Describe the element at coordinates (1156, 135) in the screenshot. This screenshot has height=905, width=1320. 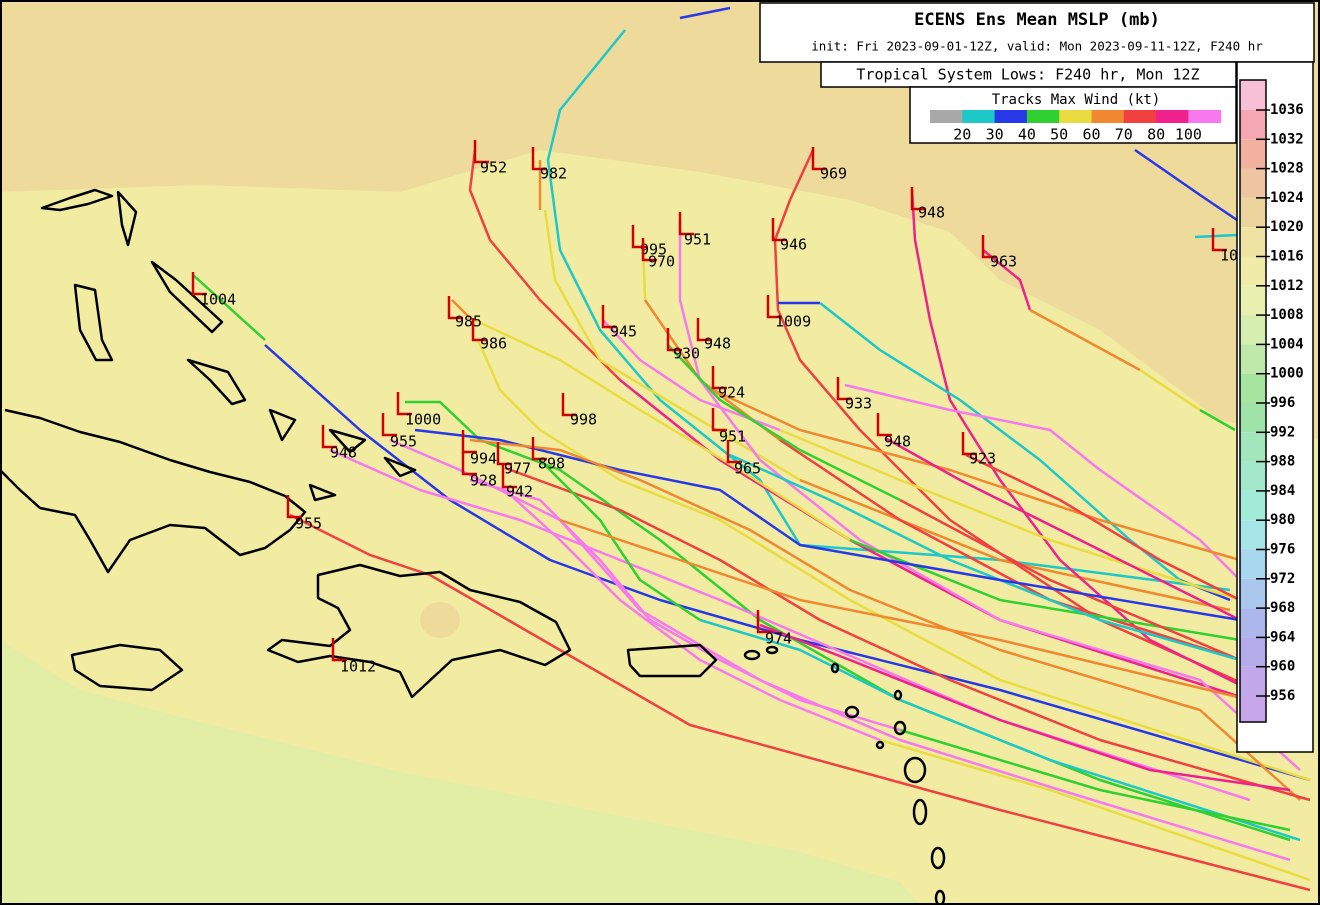
I see `wind-tick-label: 80` at that location.